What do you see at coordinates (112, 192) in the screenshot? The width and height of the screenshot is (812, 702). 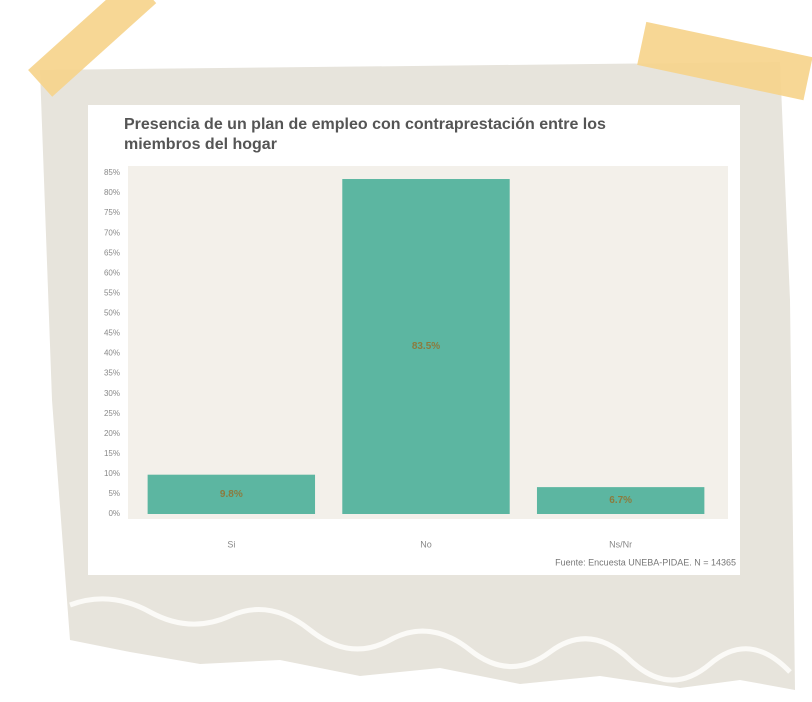 I see `y-tick-label: 80%` at bounding box center [112, 192].